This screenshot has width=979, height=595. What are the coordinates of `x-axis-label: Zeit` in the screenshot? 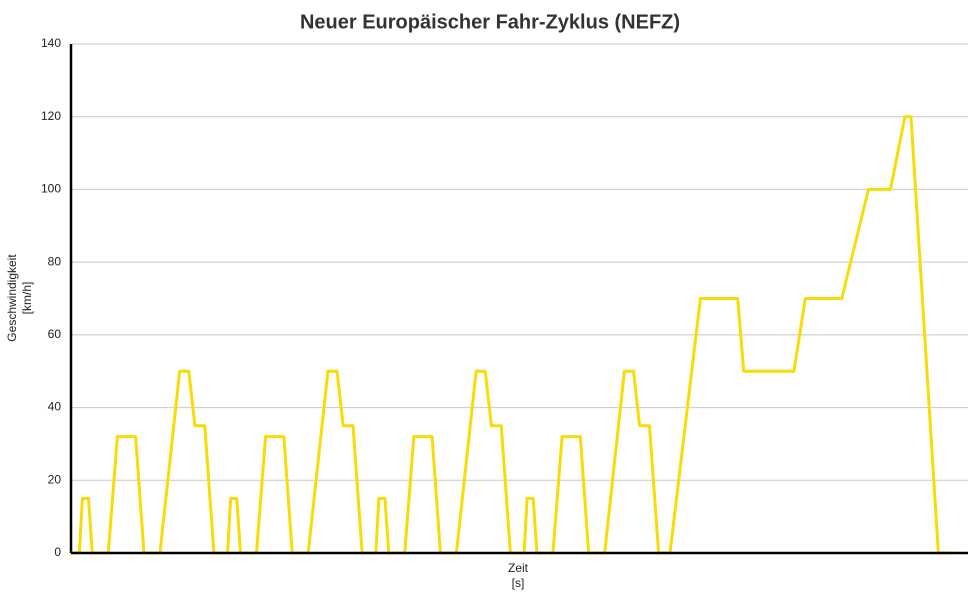 It's located at (518, 568).